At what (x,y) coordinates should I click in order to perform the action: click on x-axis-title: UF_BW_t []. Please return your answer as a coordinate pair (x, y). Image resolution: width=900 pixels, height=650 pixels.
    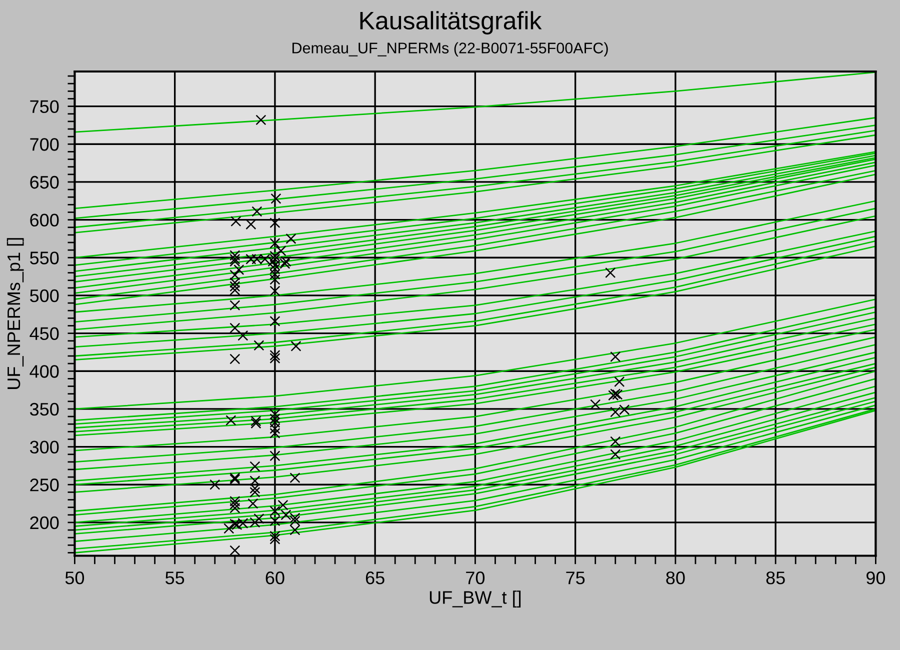
    Looking at the image, I should click on (475, 599).